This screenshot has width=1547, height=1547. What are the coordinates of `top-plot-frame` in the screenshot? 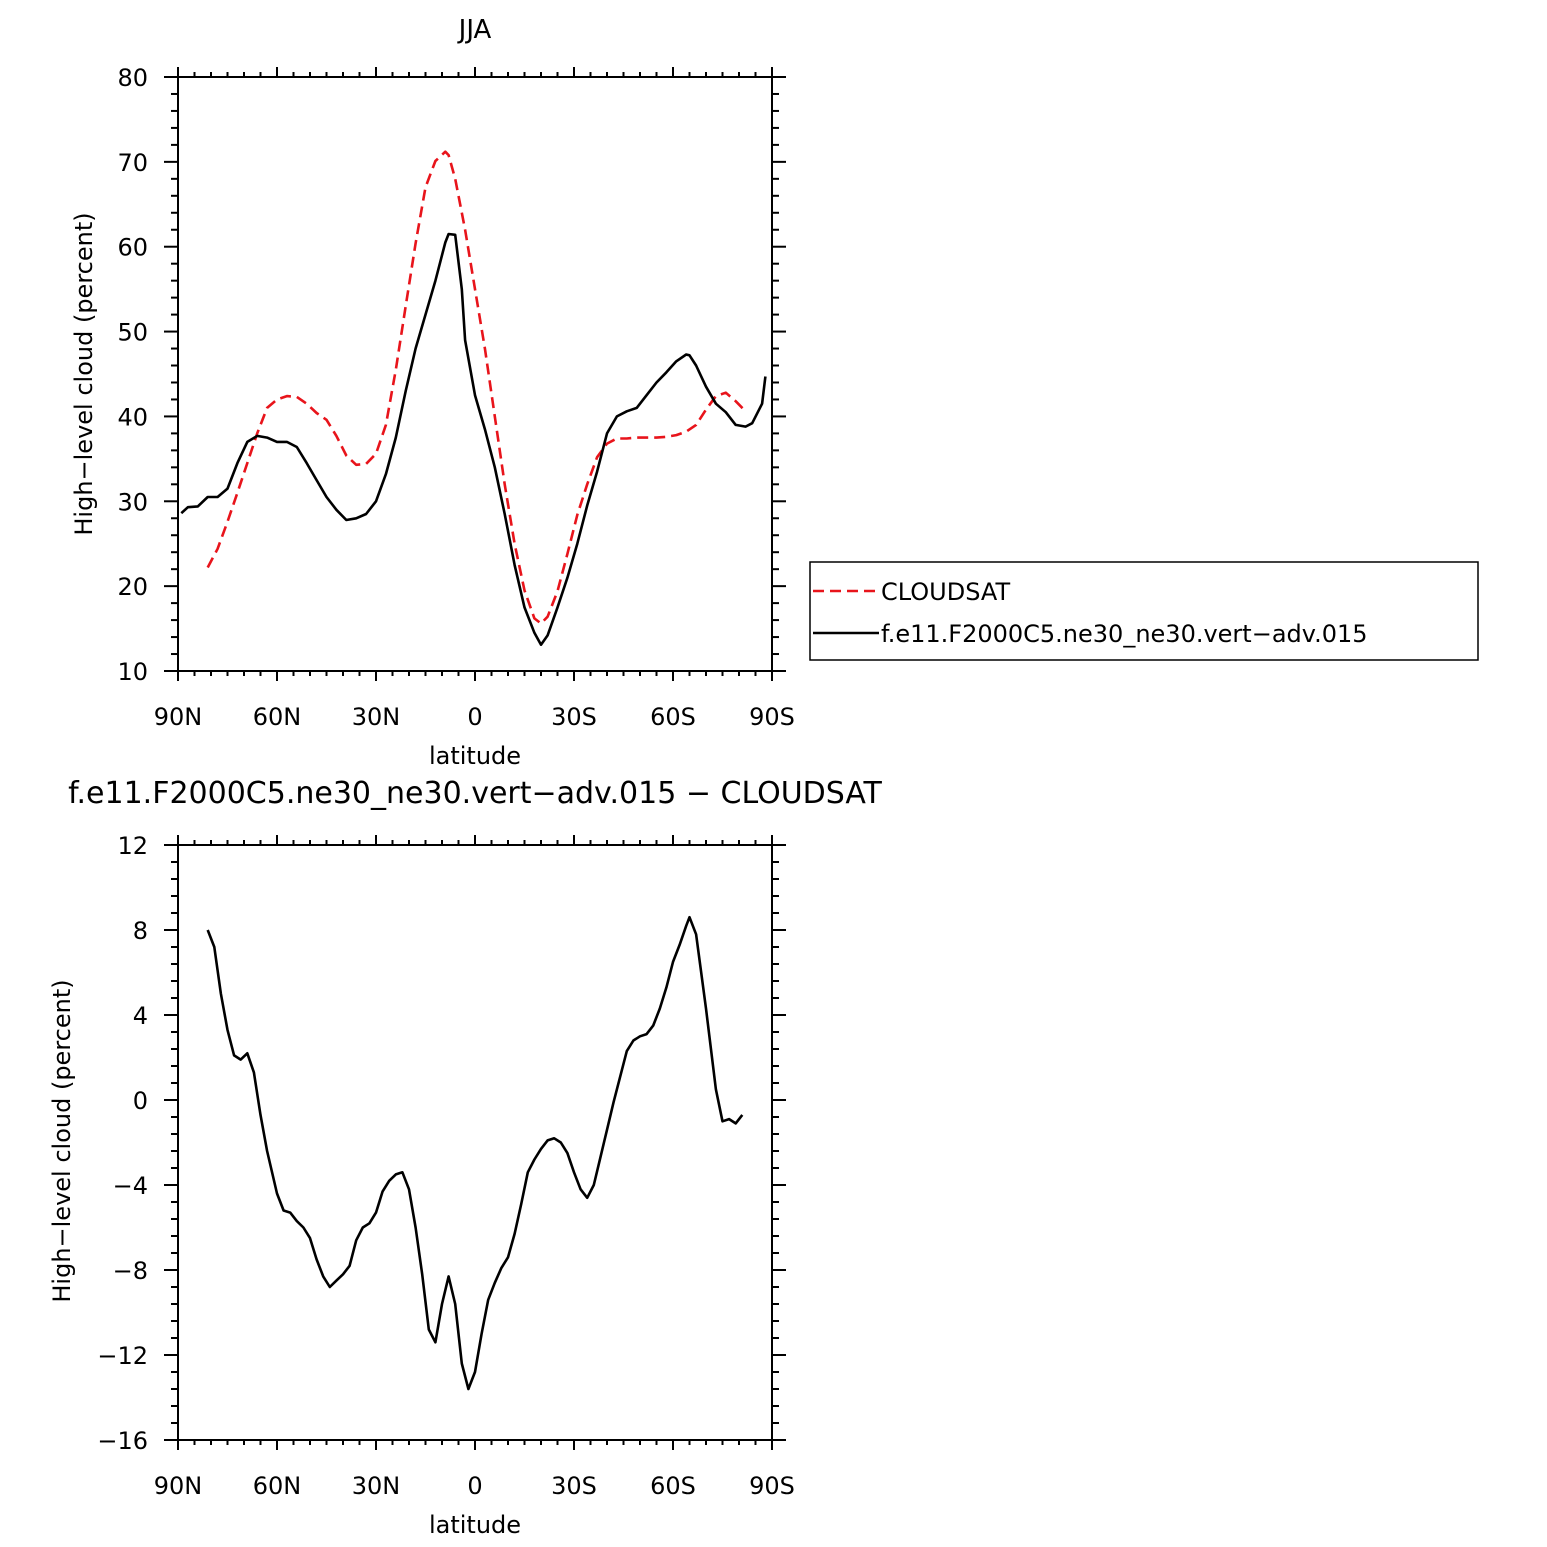 It's located at (475, 374).